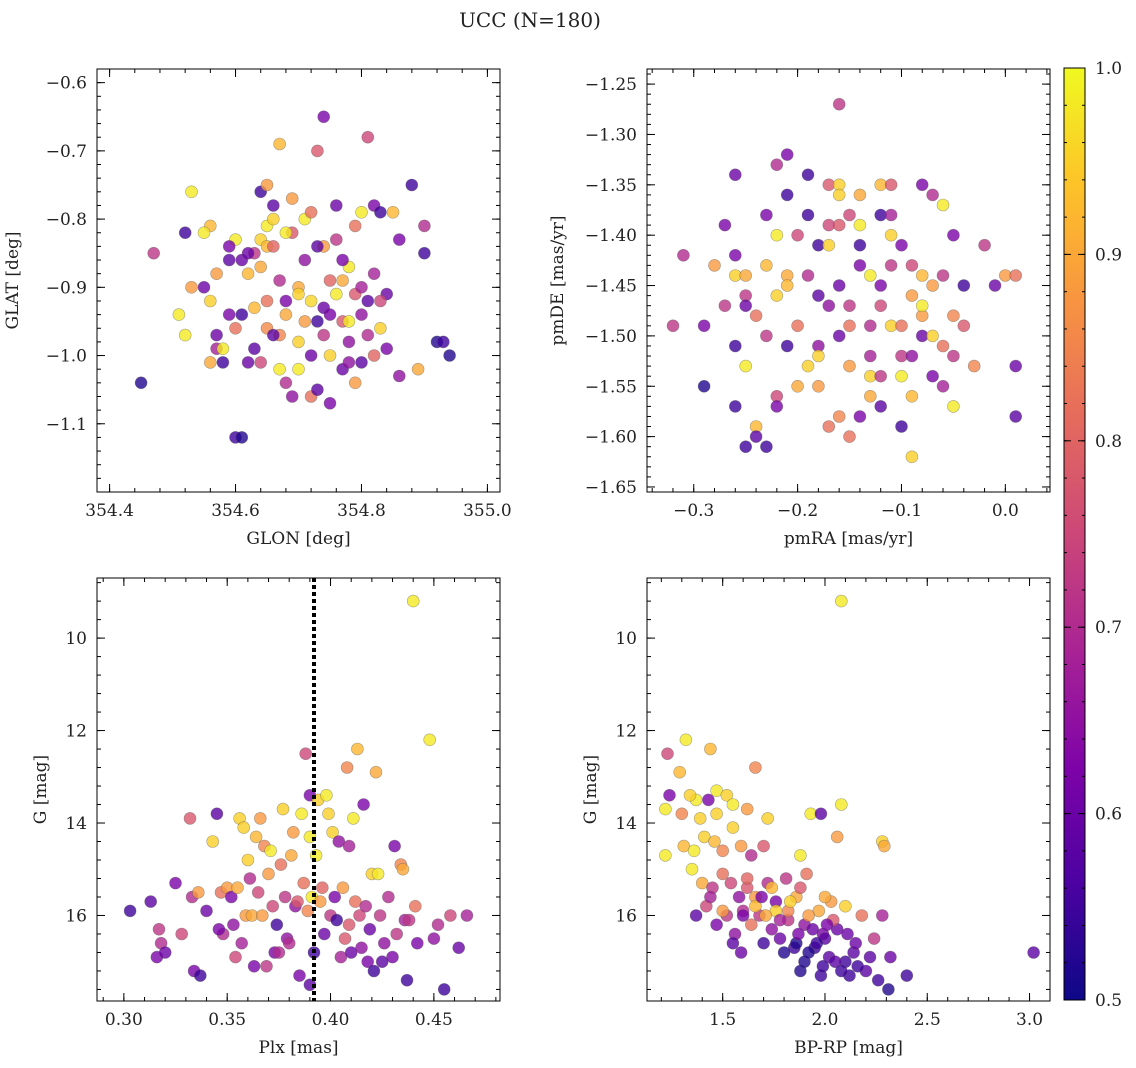 The image size is (1136, 1068). I want to click on x-tick-label: −0.2, so click(797, 511).